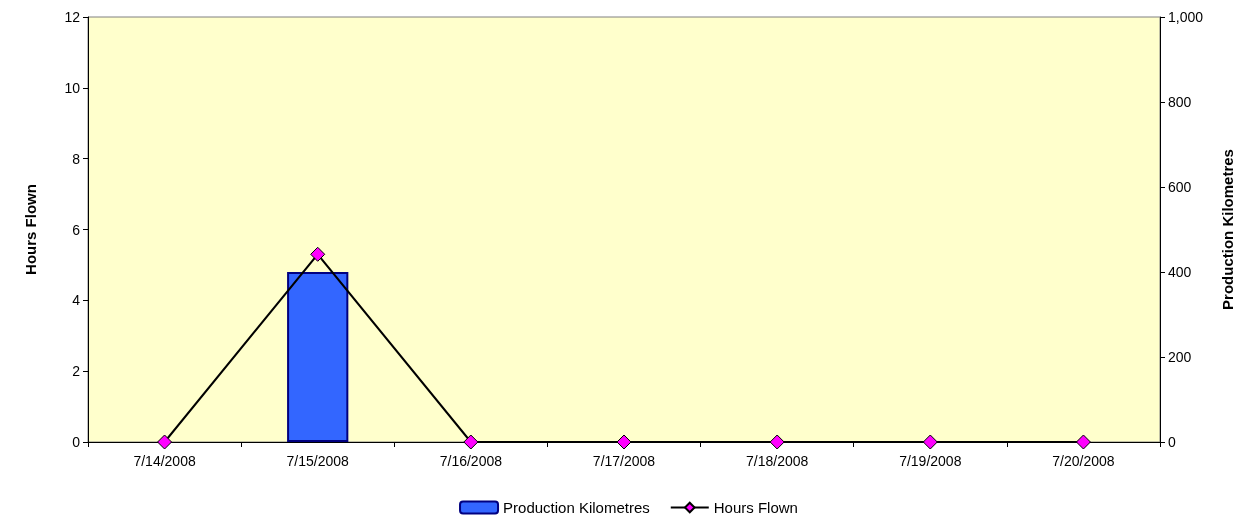  What do you see at coordinates (318, 461) in the screenshot?
I see `x-tick-label: 7/15/2008` at bounding box center [318, 461].